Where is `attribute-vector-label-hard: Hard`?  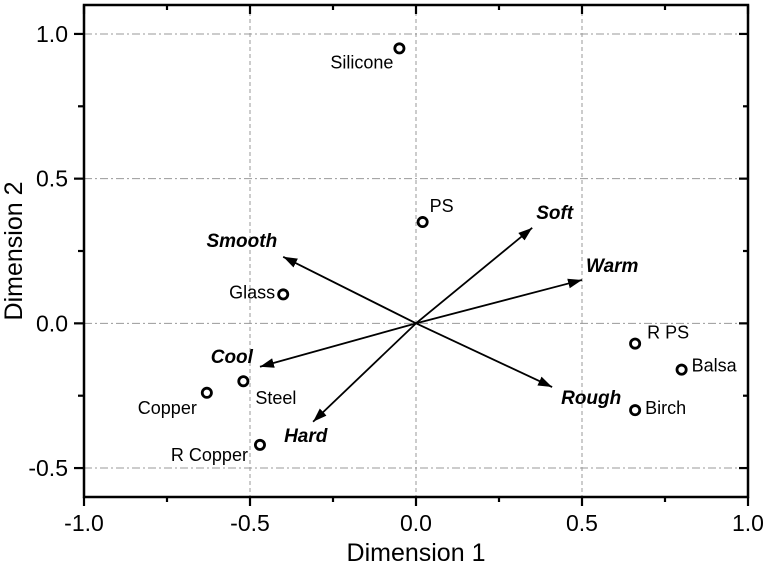
attribute-vector-label-hard: Hard is located at coordinates (306, 436).